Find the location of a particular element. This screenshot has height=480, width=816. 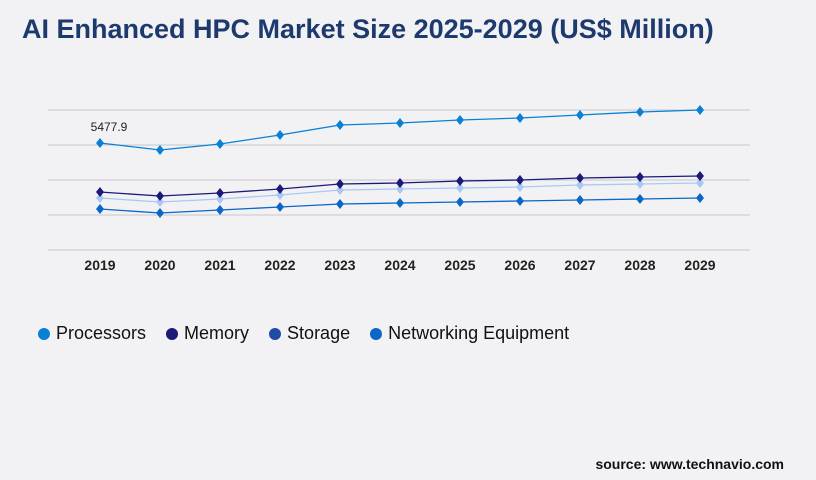

legend-item: Storage is located at coordinates (309, 333).